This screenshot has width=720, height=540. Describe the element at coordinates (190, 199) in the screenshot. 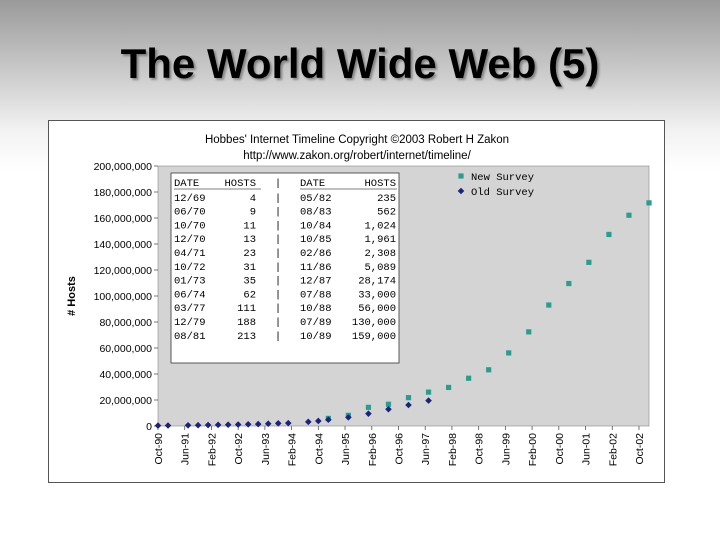

I see `inset-table-cell: 12/69` at that location.